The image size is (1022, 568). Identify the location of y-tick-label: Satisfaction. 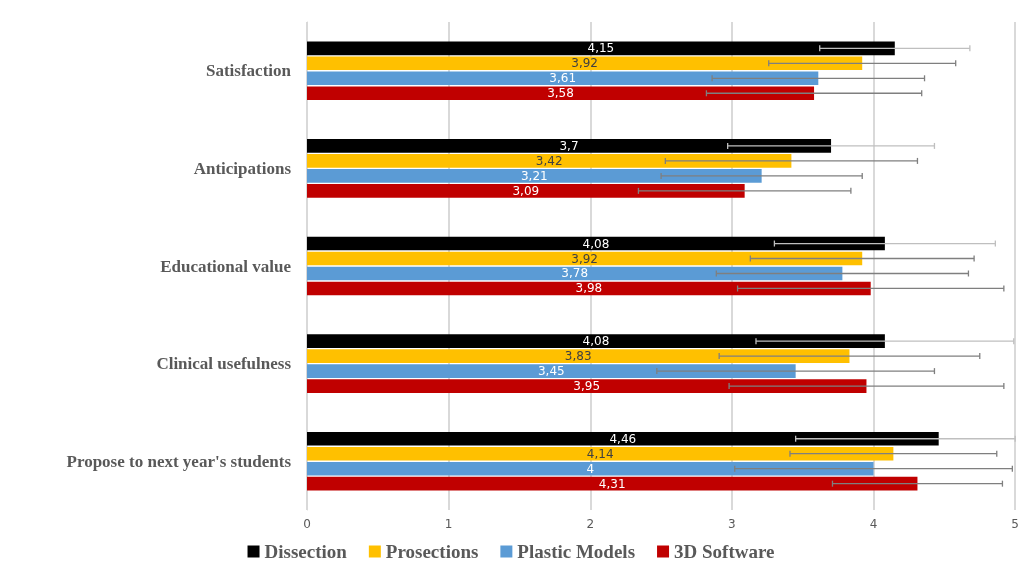
(249, 71).